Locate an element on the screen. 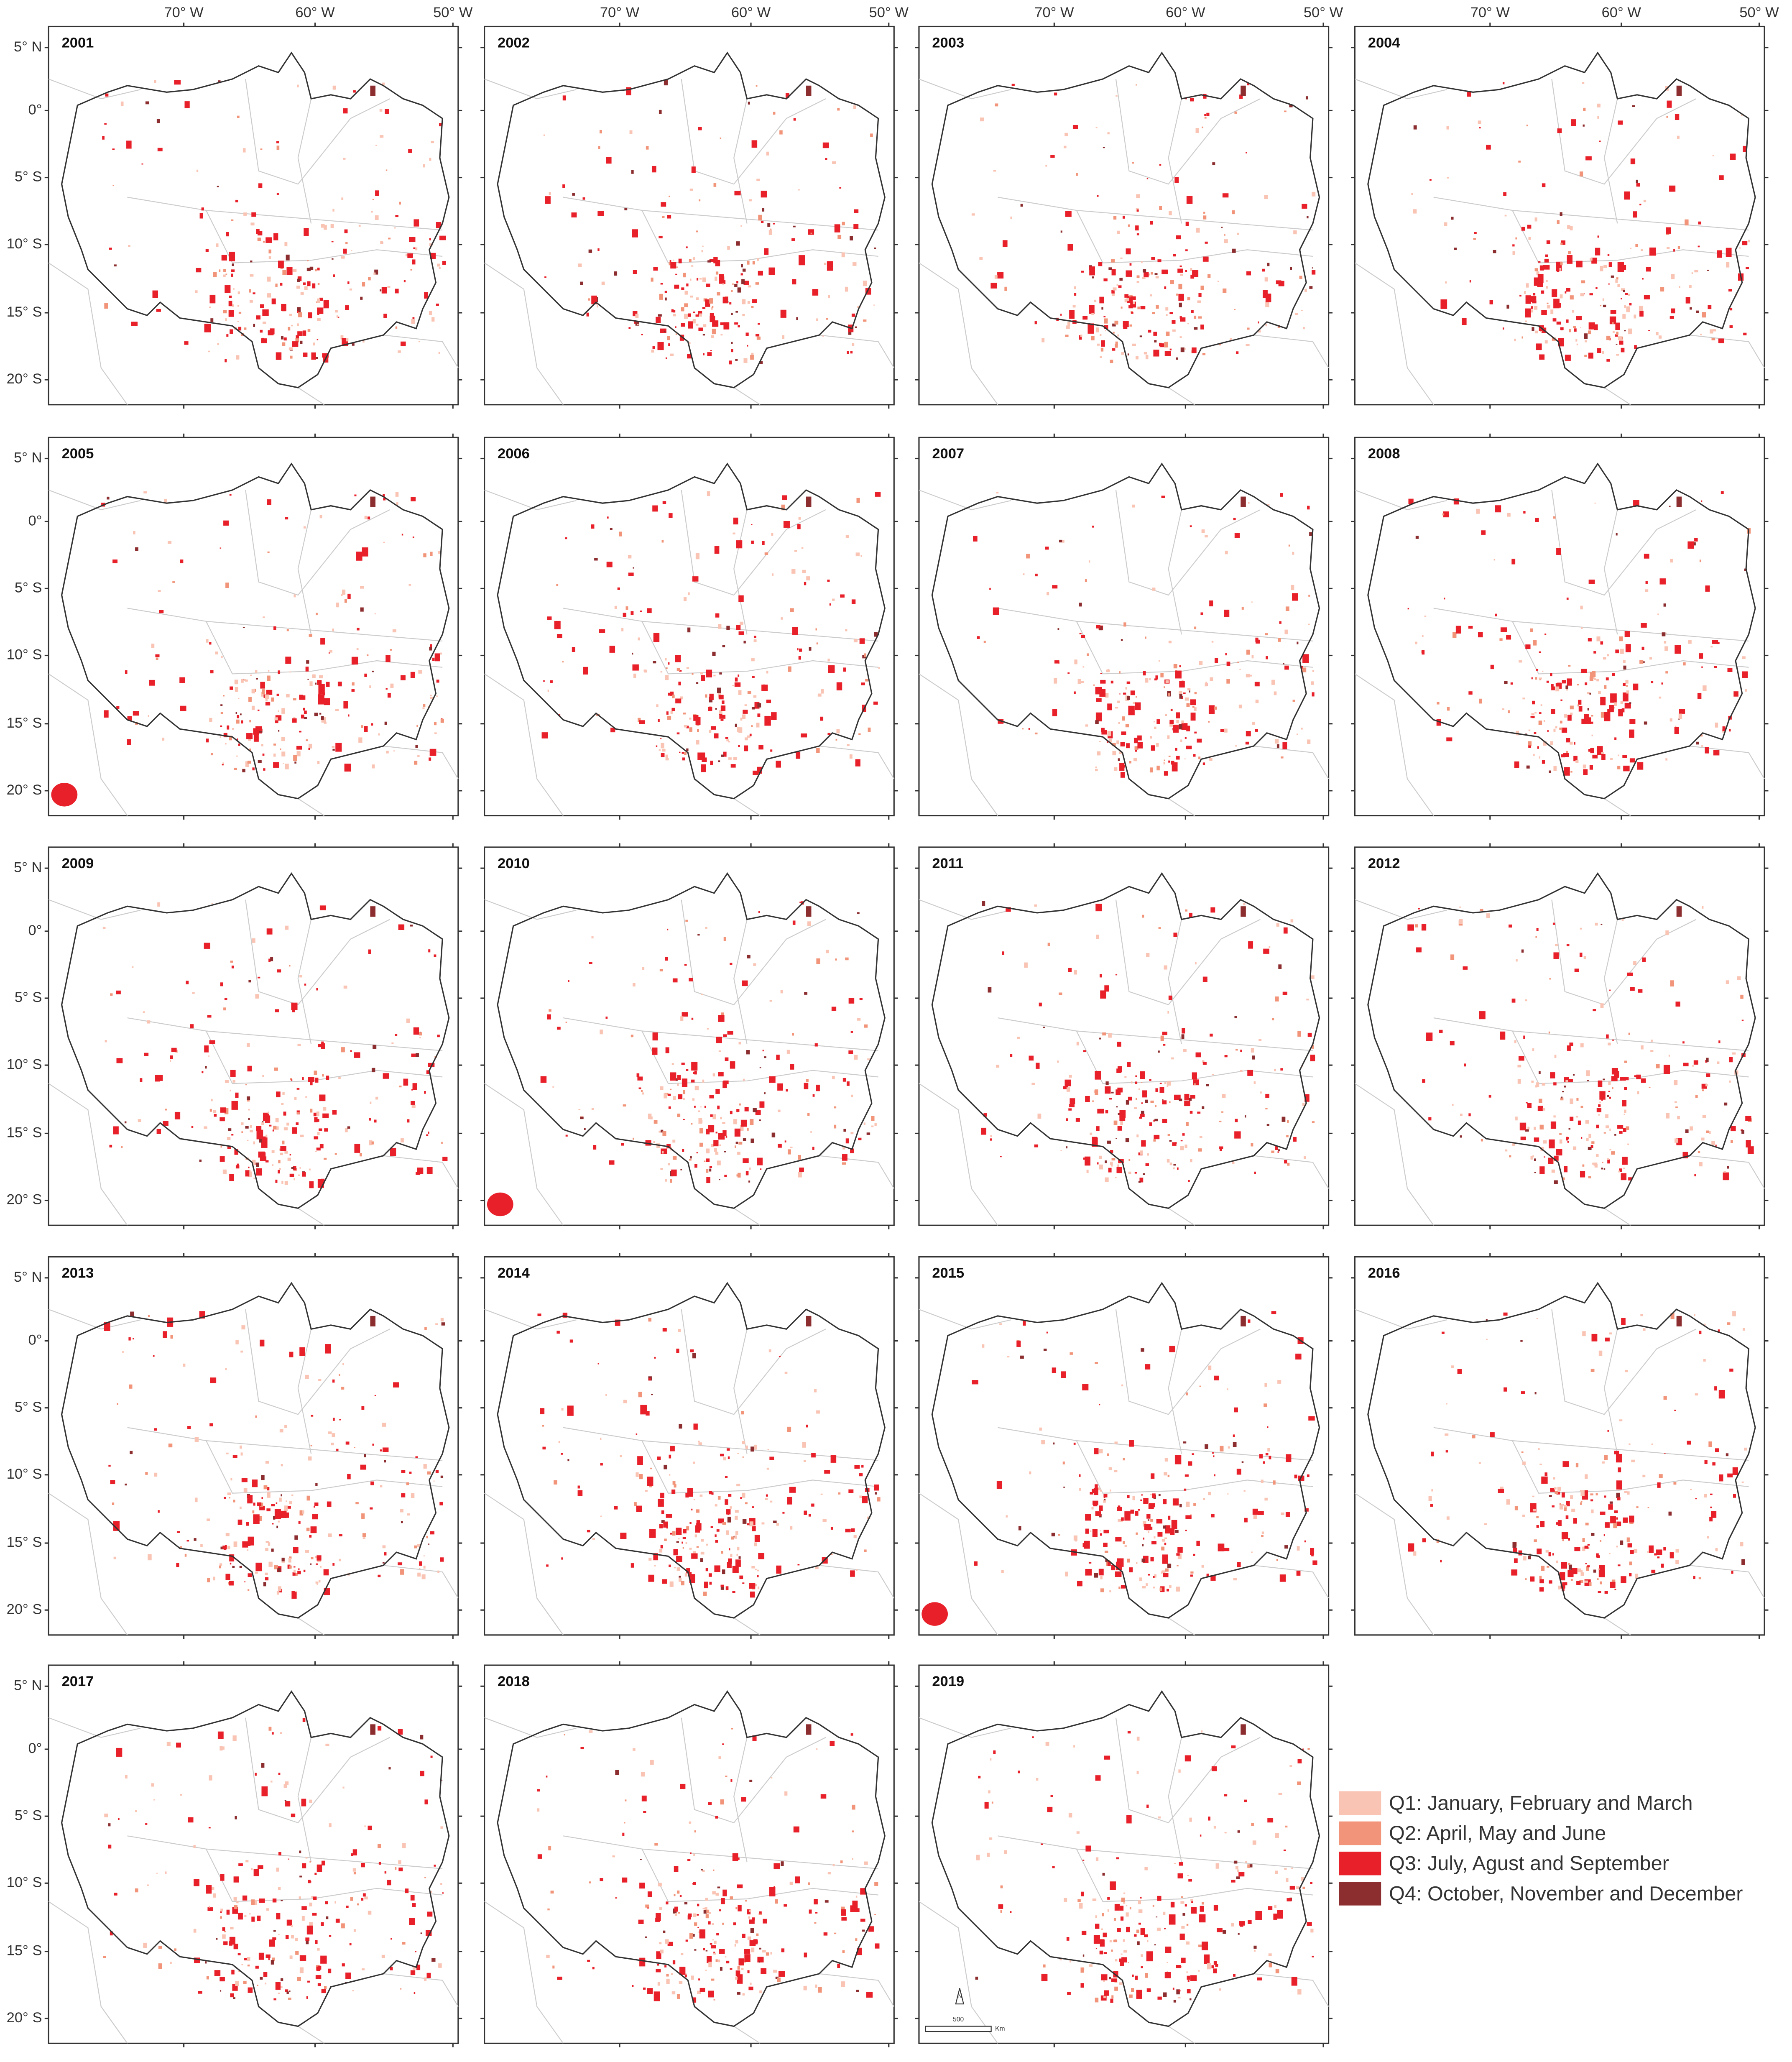  map-panel: 2006 is located at coordinates (689, 627).